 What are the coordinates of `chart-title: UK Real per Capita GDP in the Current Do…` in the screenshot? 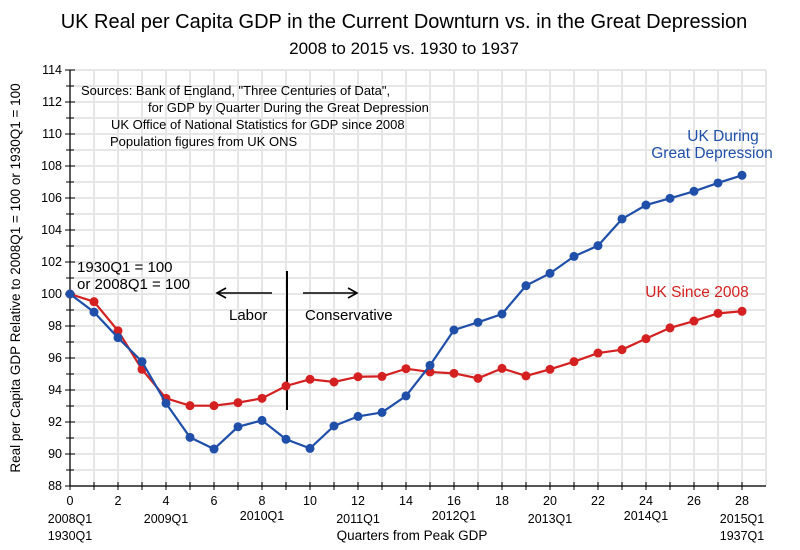 It's located at (404, 22).